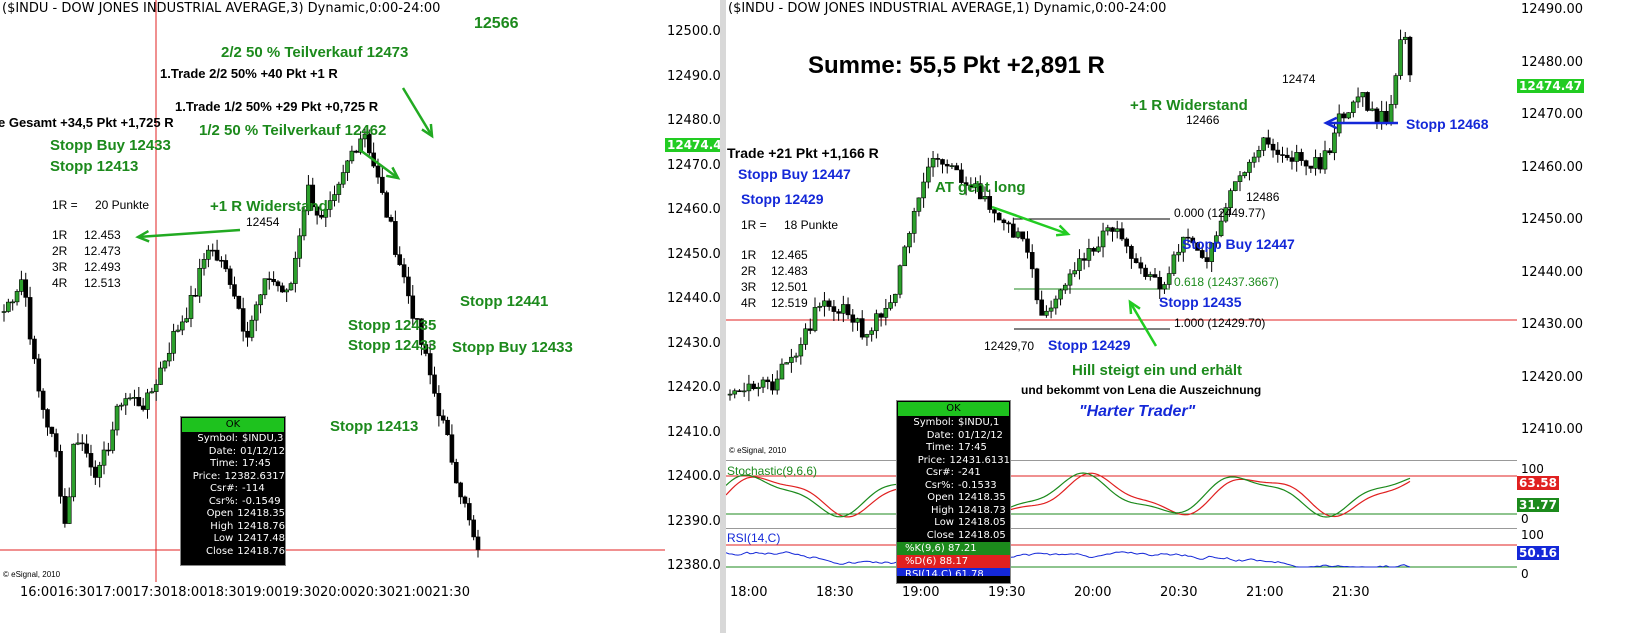 The width and height of the screenshot is (1639, 633). Describe the element at coordinates (122, 205) in the screenshot. I see `r-definition-value: 20 Punkte` at that location.